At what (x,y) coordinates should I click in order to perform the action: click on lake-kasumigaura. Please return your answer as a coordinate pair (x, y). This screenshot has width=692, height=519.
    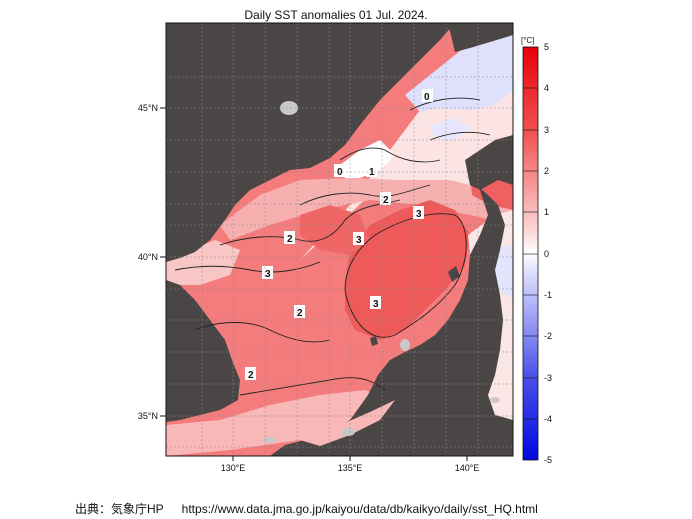
    Looking at the image, I should click on (495, 400).